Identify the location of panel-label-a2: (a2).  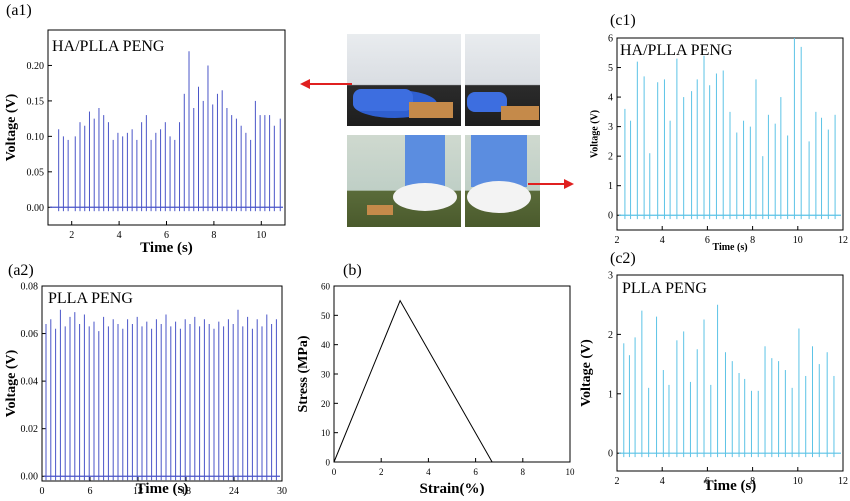
(21, 270).